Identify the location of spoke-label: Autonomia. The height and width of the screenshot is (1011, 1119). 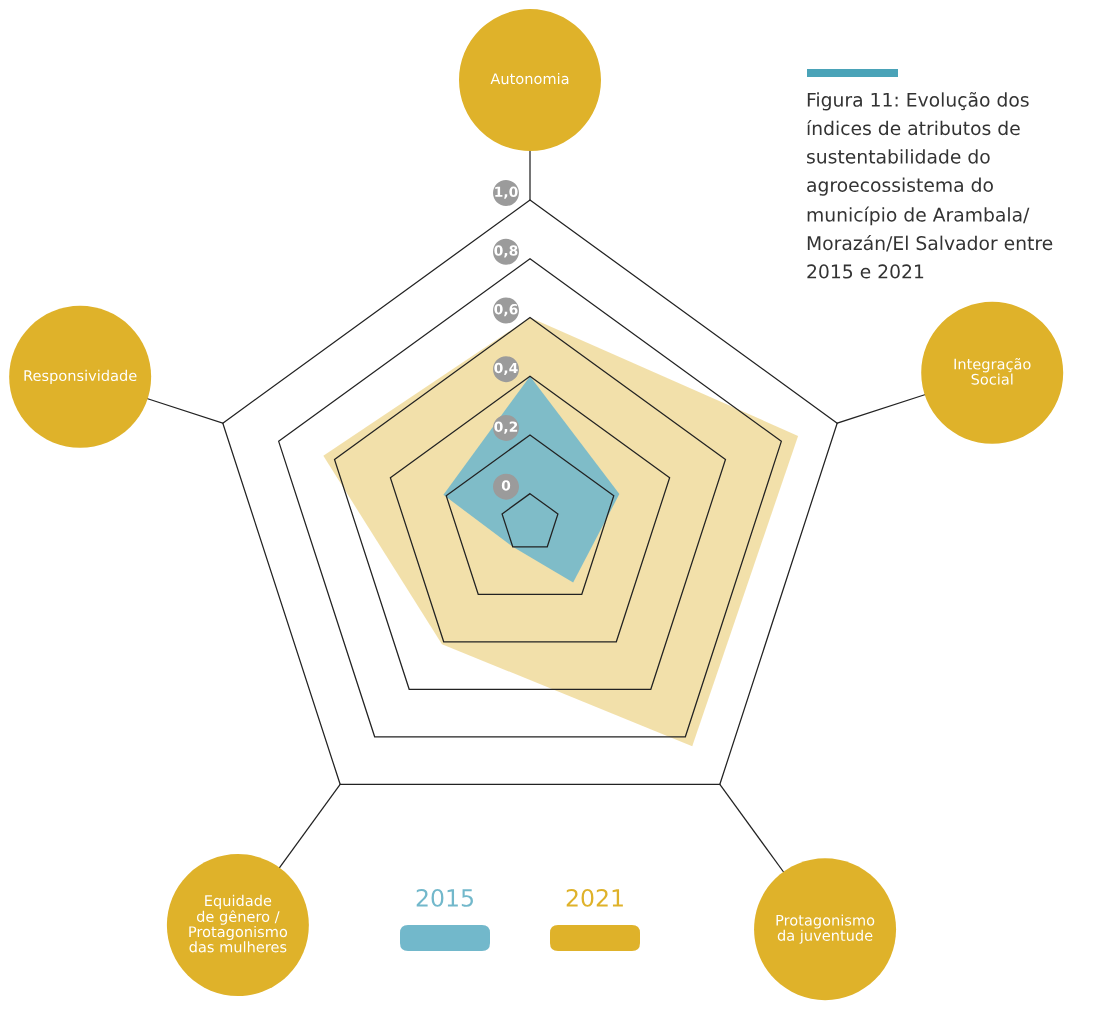
(529, 78).